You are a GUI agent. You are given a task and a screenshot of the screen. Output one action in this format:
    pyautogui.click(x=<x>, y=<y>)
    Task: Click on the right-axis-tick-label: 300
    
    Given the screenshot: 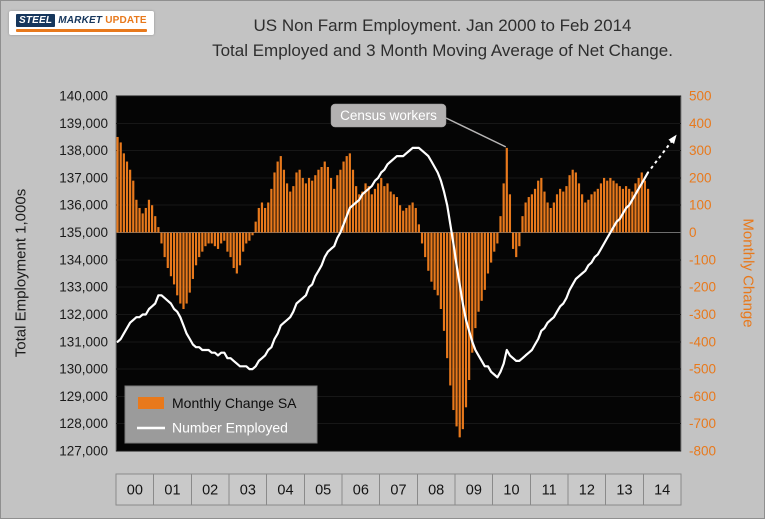 What is the action you would take?
    pyautogui.click(x=700, y=150)
    